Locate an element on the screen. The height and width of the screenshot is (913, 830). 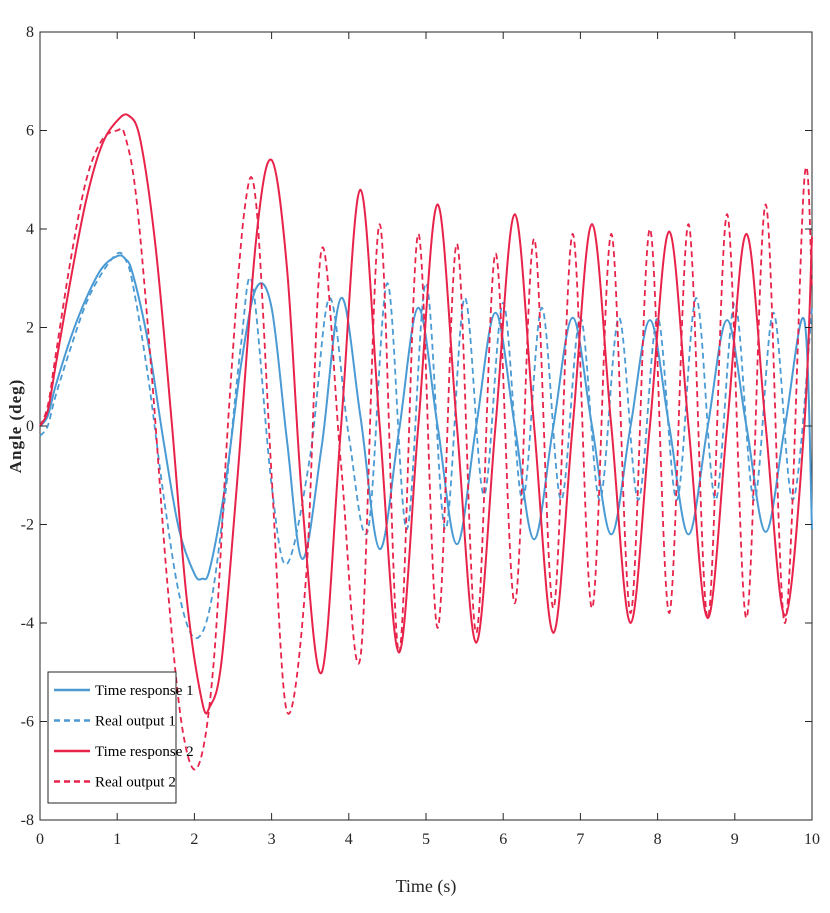
x-tick-label: 5 is located at coordinates (426, 839).